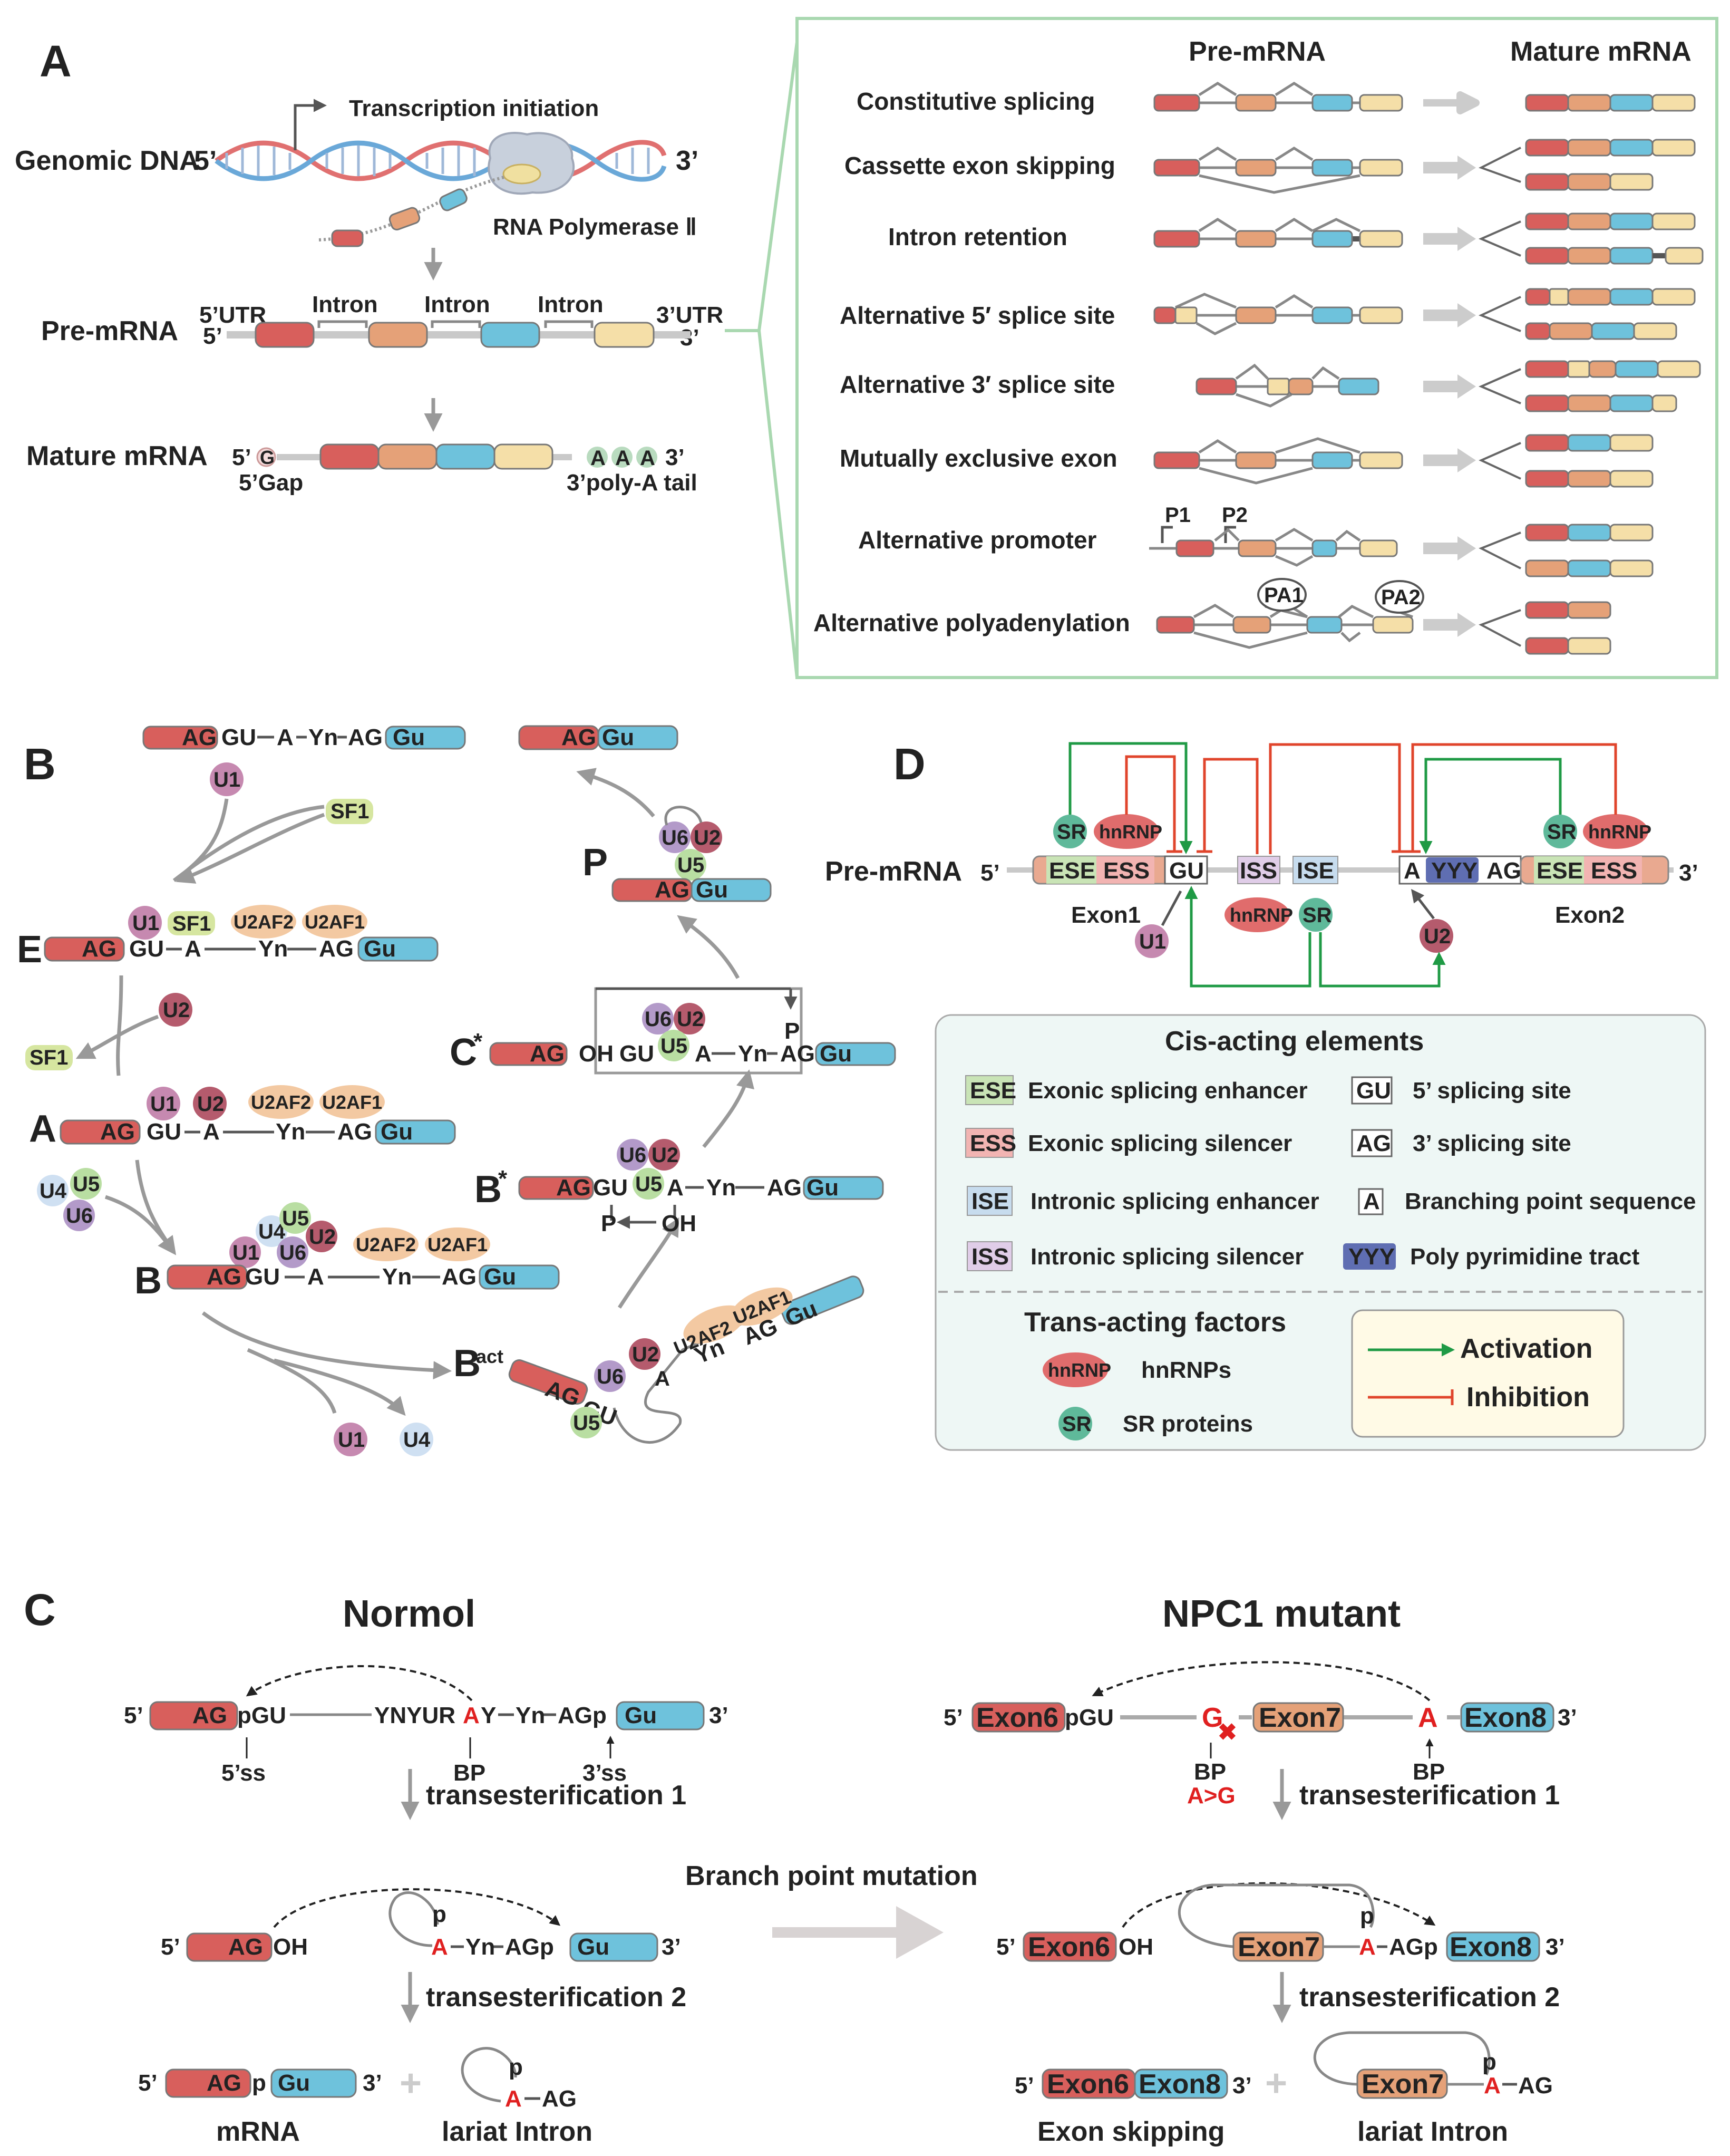  I want to click on b-e-gu-cap: Gu, so click(380, 949).